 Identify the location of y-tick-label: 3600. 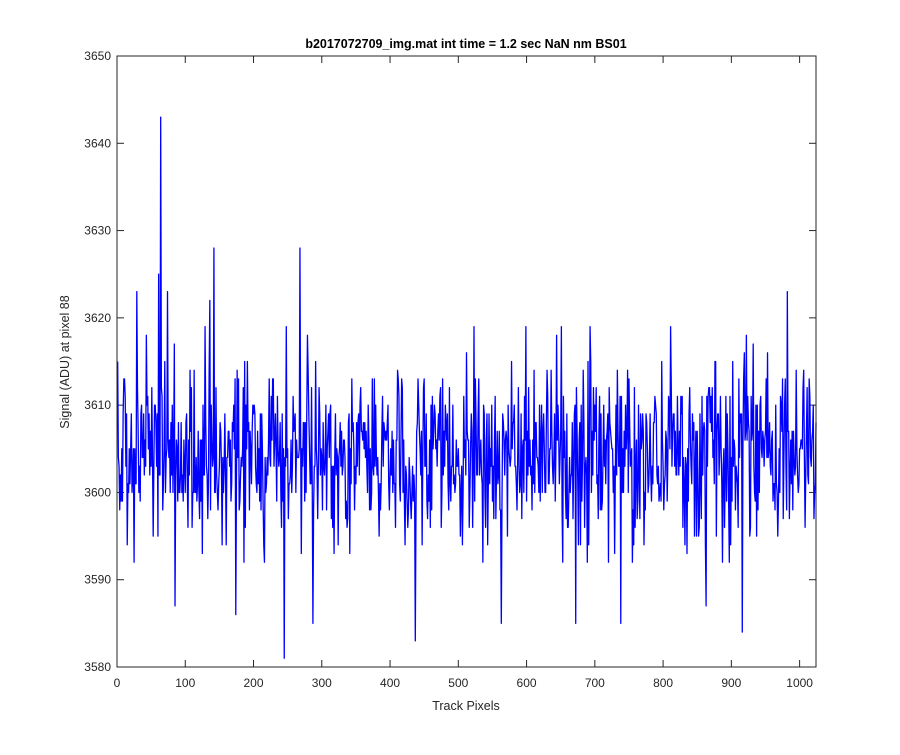
(97, 492).